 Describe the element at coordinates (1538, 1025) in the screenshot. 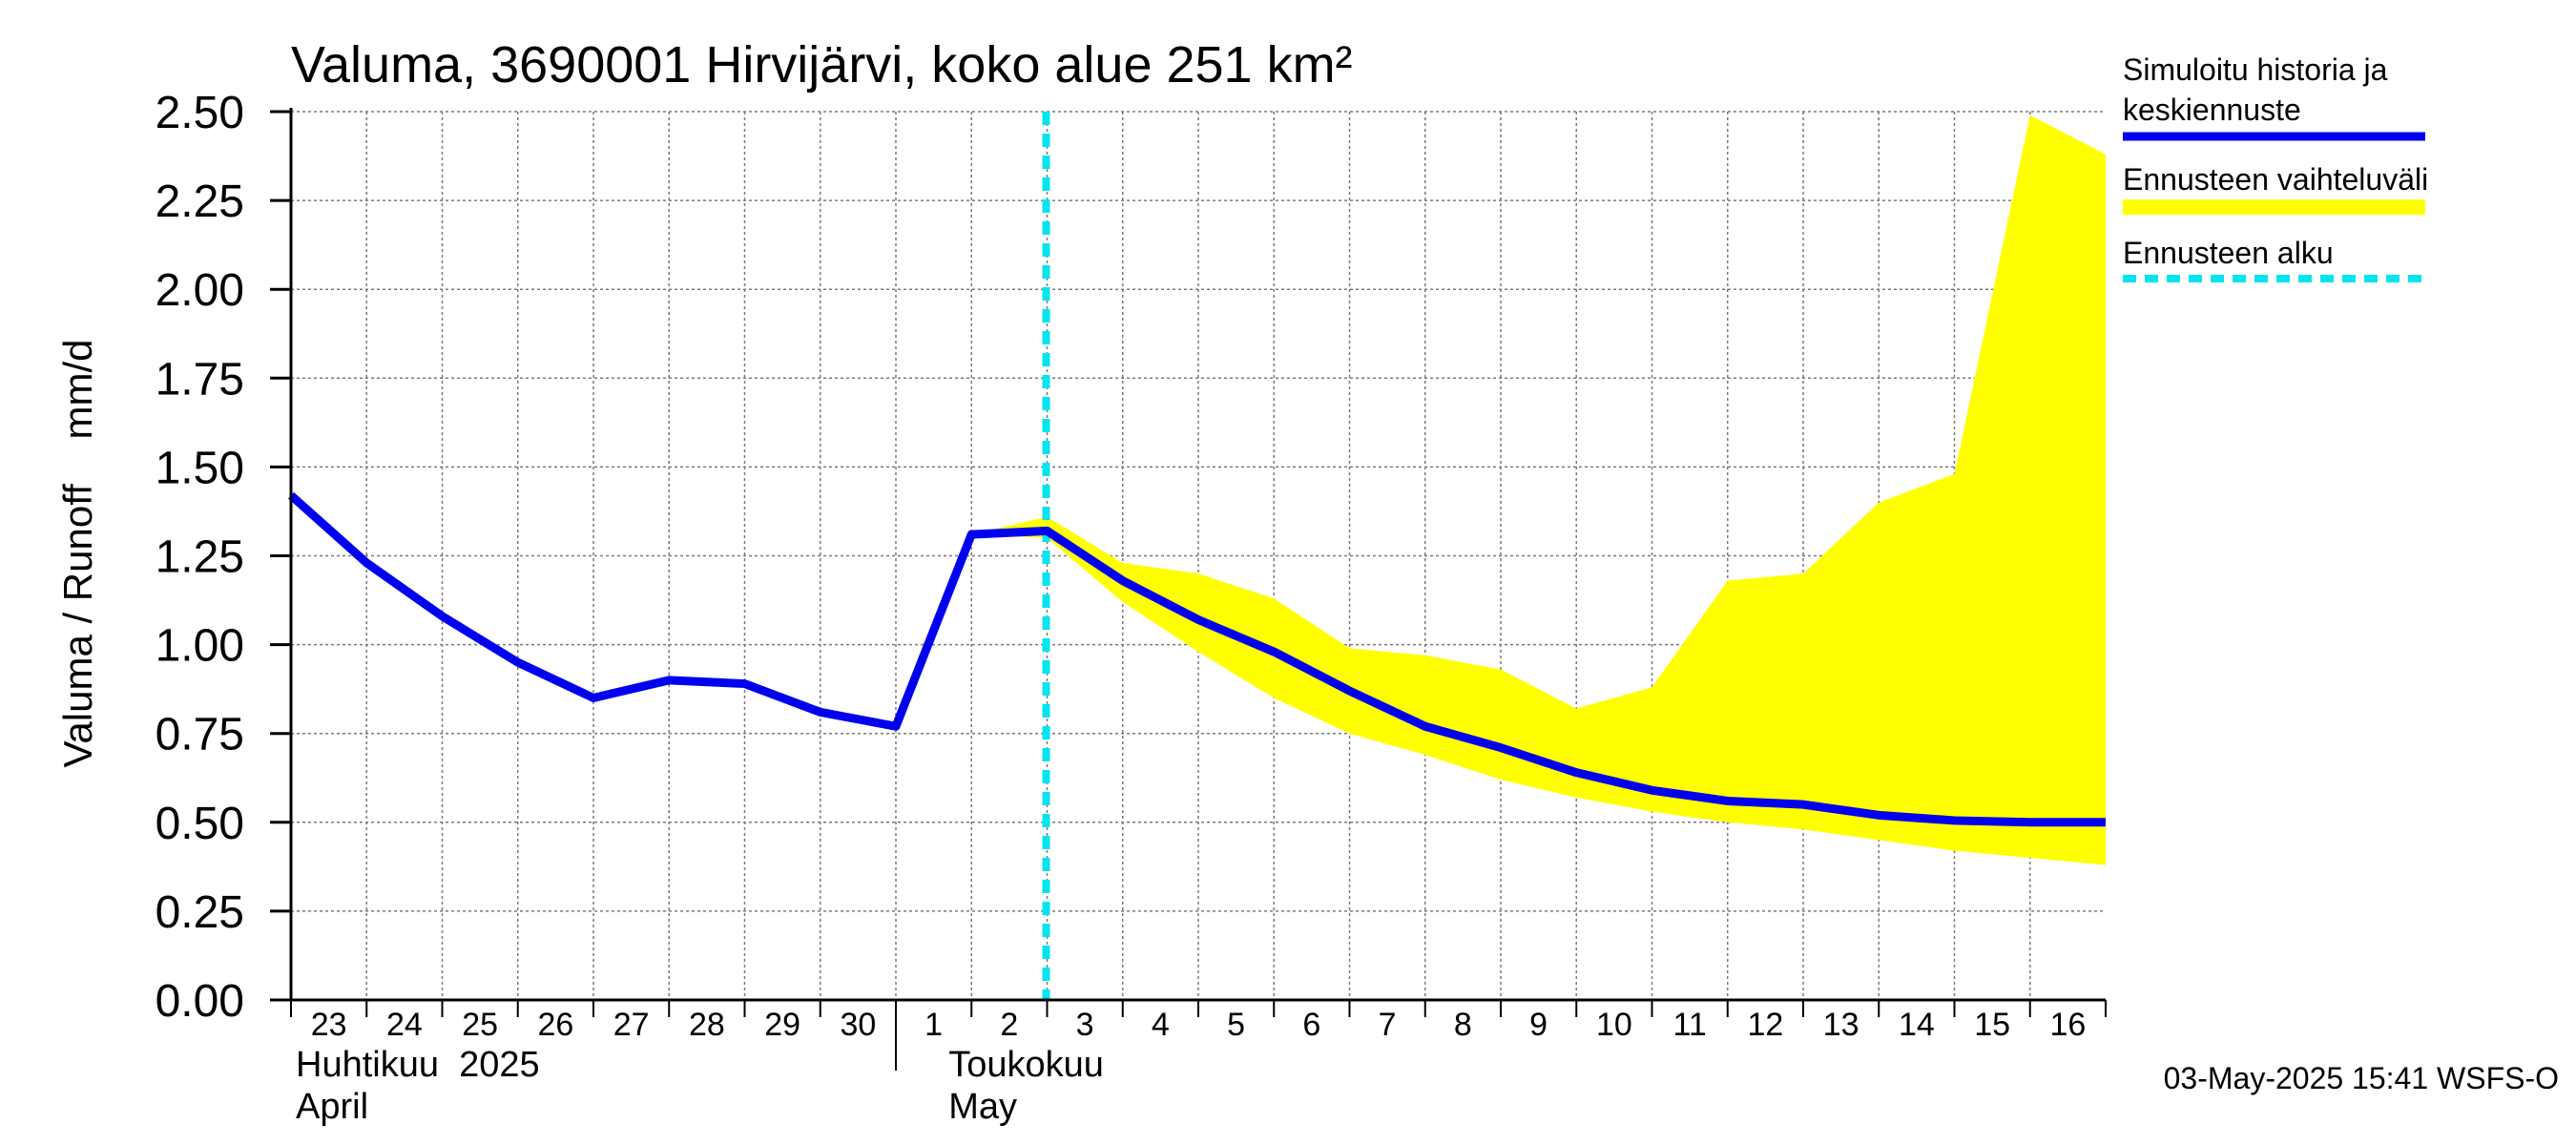

I see `x-tick-label: 9` at that location.